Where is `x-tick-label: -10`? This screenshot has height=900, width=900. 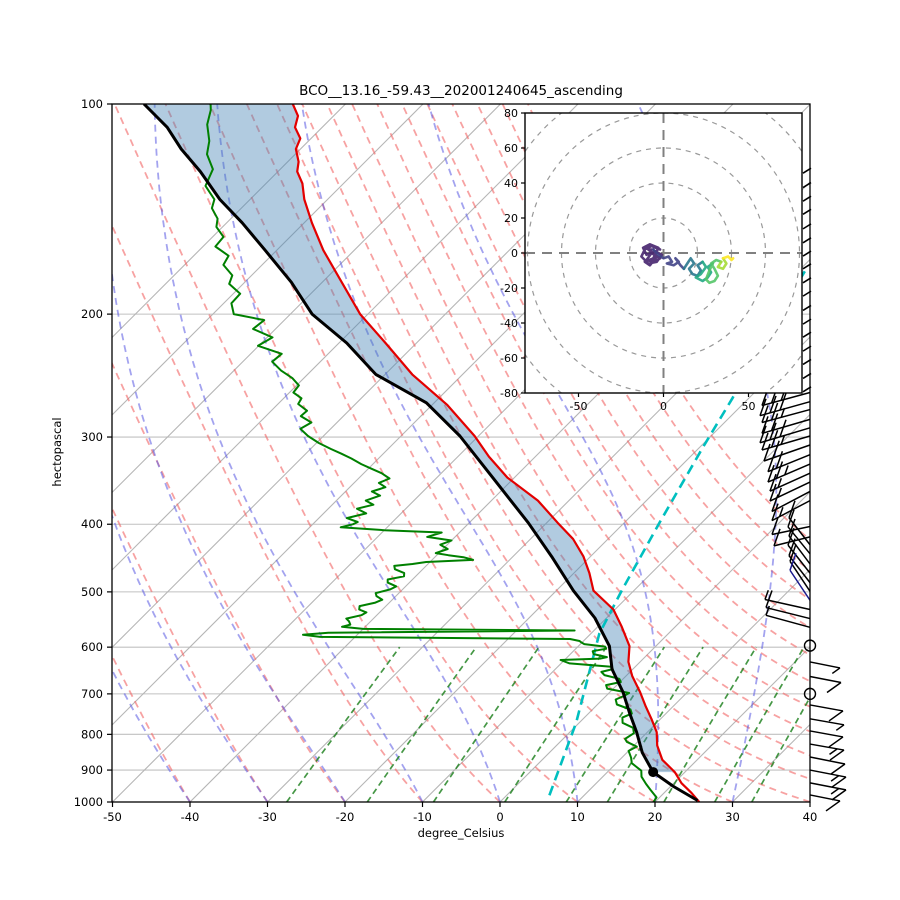 x-tick-label: -10 is located at coordinates (422, 817).